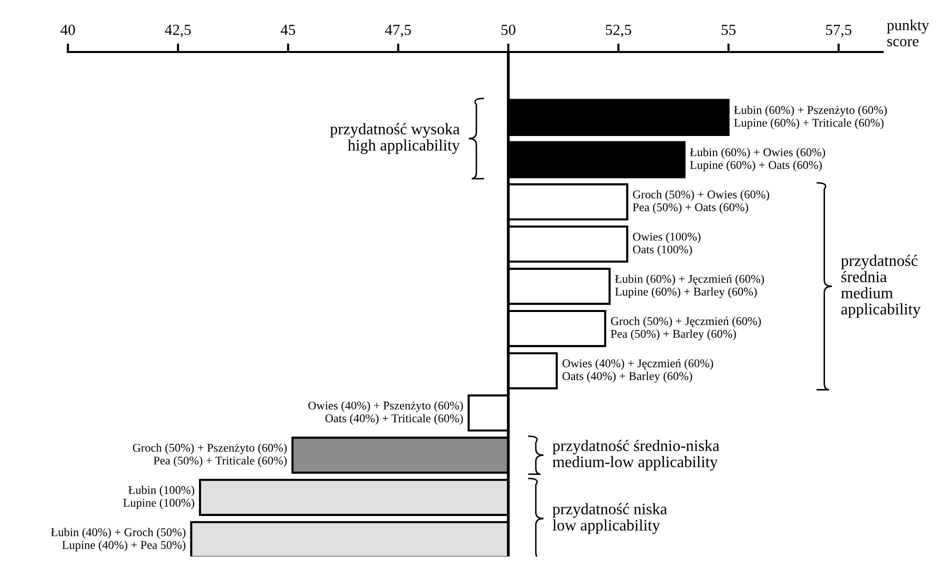  I want to click on annotation: przydatność średnio-niska medium-low applicability, so click(636, 455).